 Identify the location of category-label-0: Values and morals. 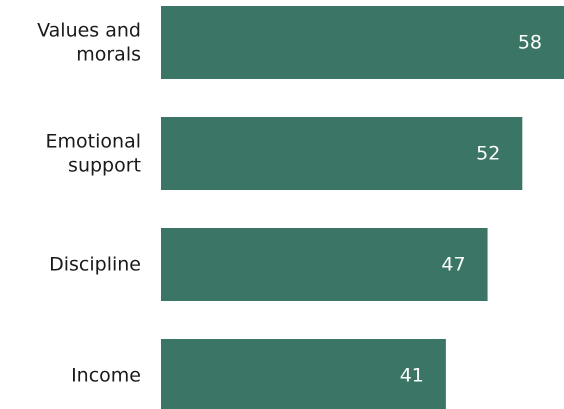
(89, 43).